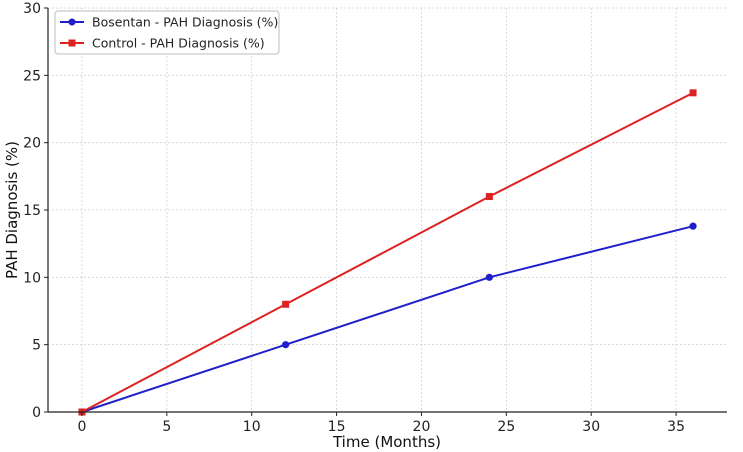 The height and width of the screenshot is (452, 743). I want to click on y-tick-label: 30, so click(32, 9).